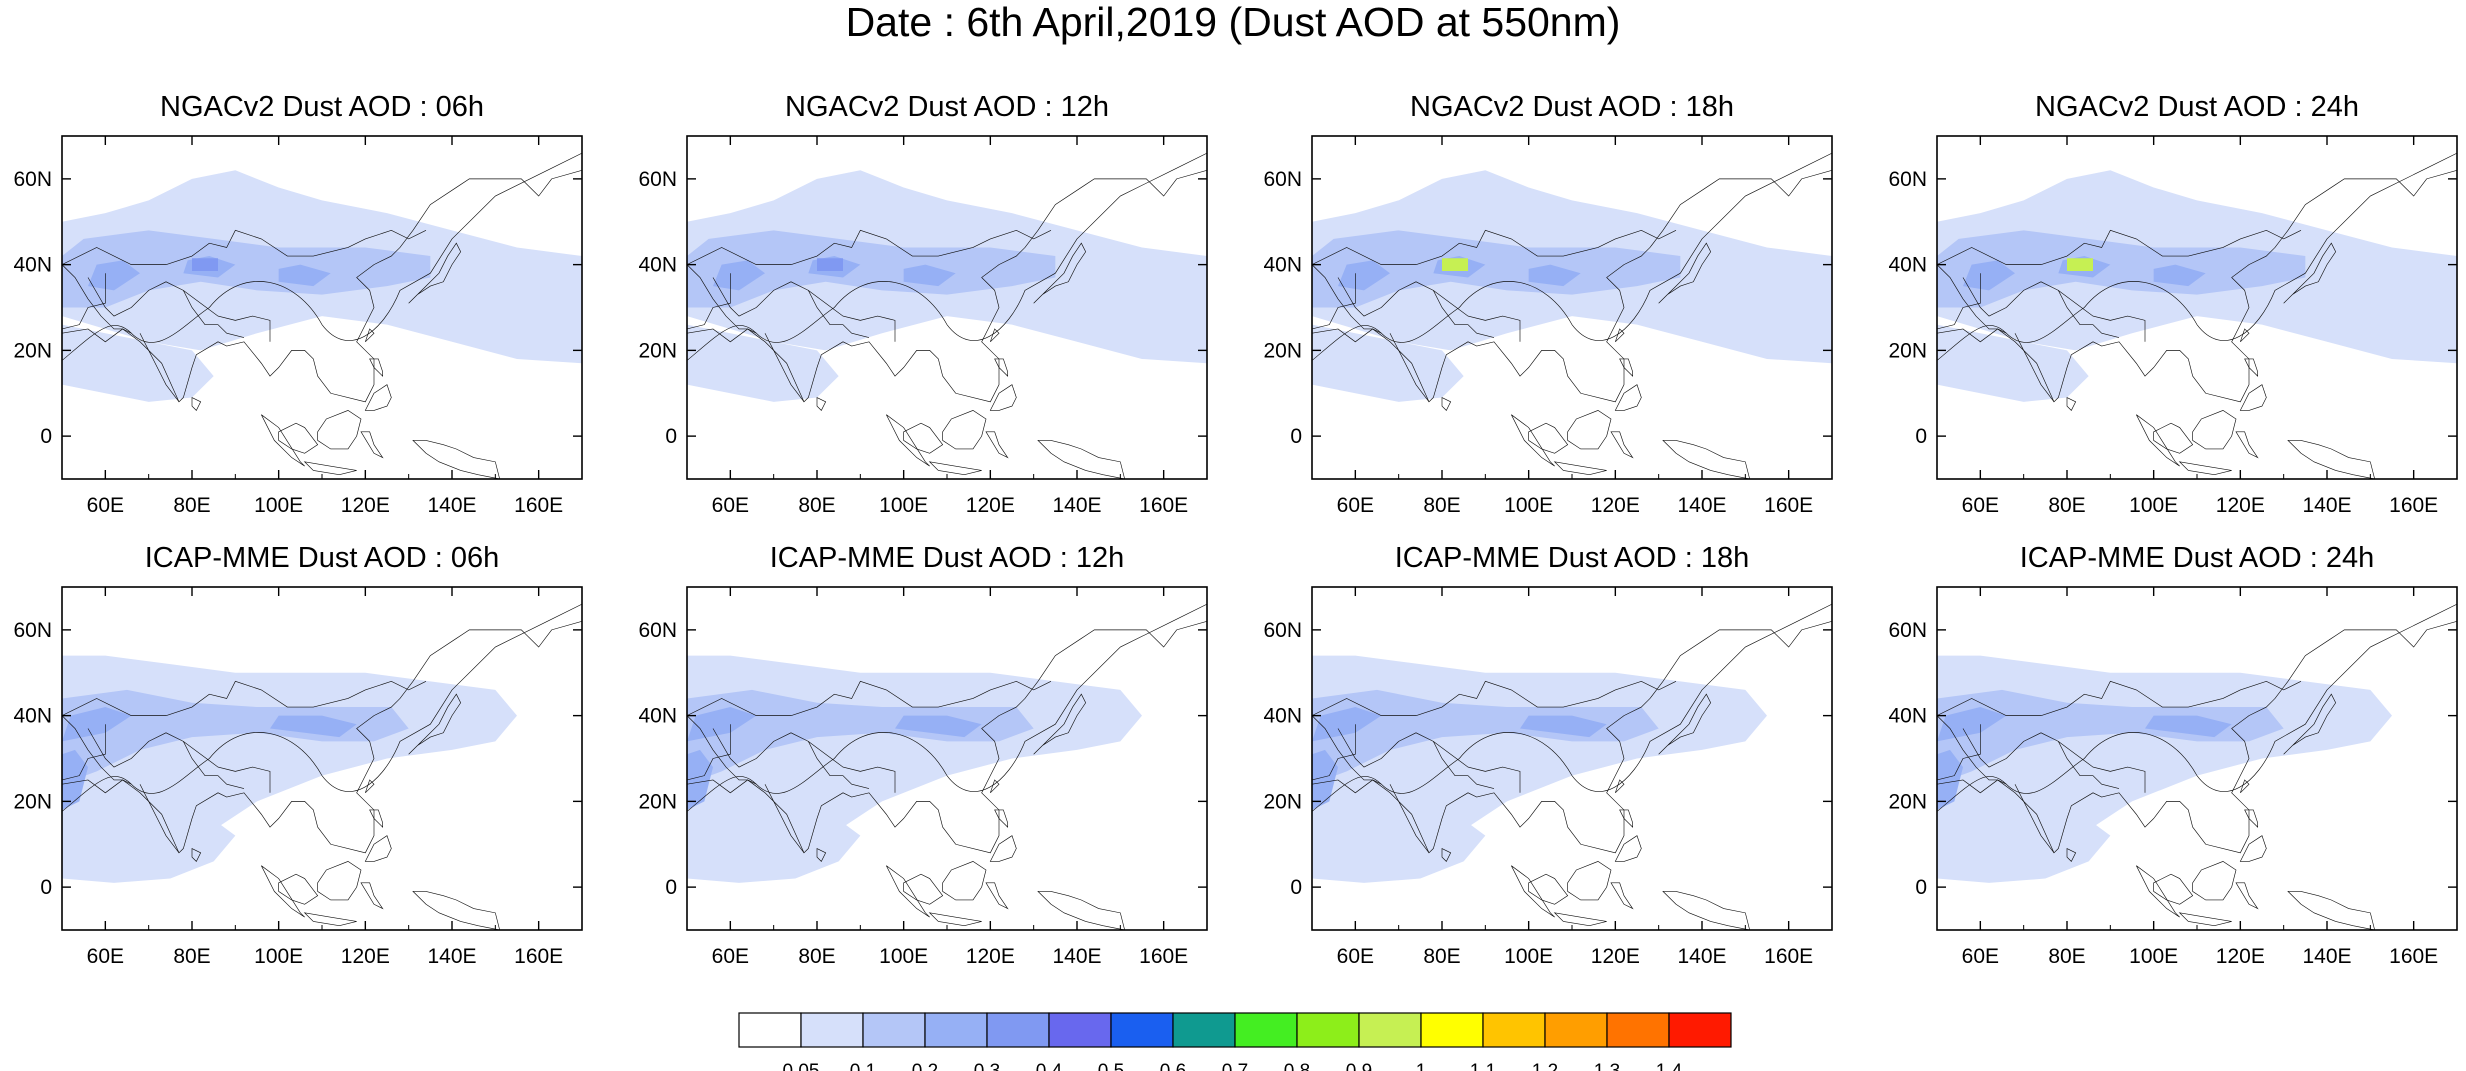 Image resolution: width=2466 pixels, height=1071 pixels. I want to click on map-panel-2: 60E 80E 100E 120E 140E 160E 60N 40N 20N 0, so click(1548, 326).